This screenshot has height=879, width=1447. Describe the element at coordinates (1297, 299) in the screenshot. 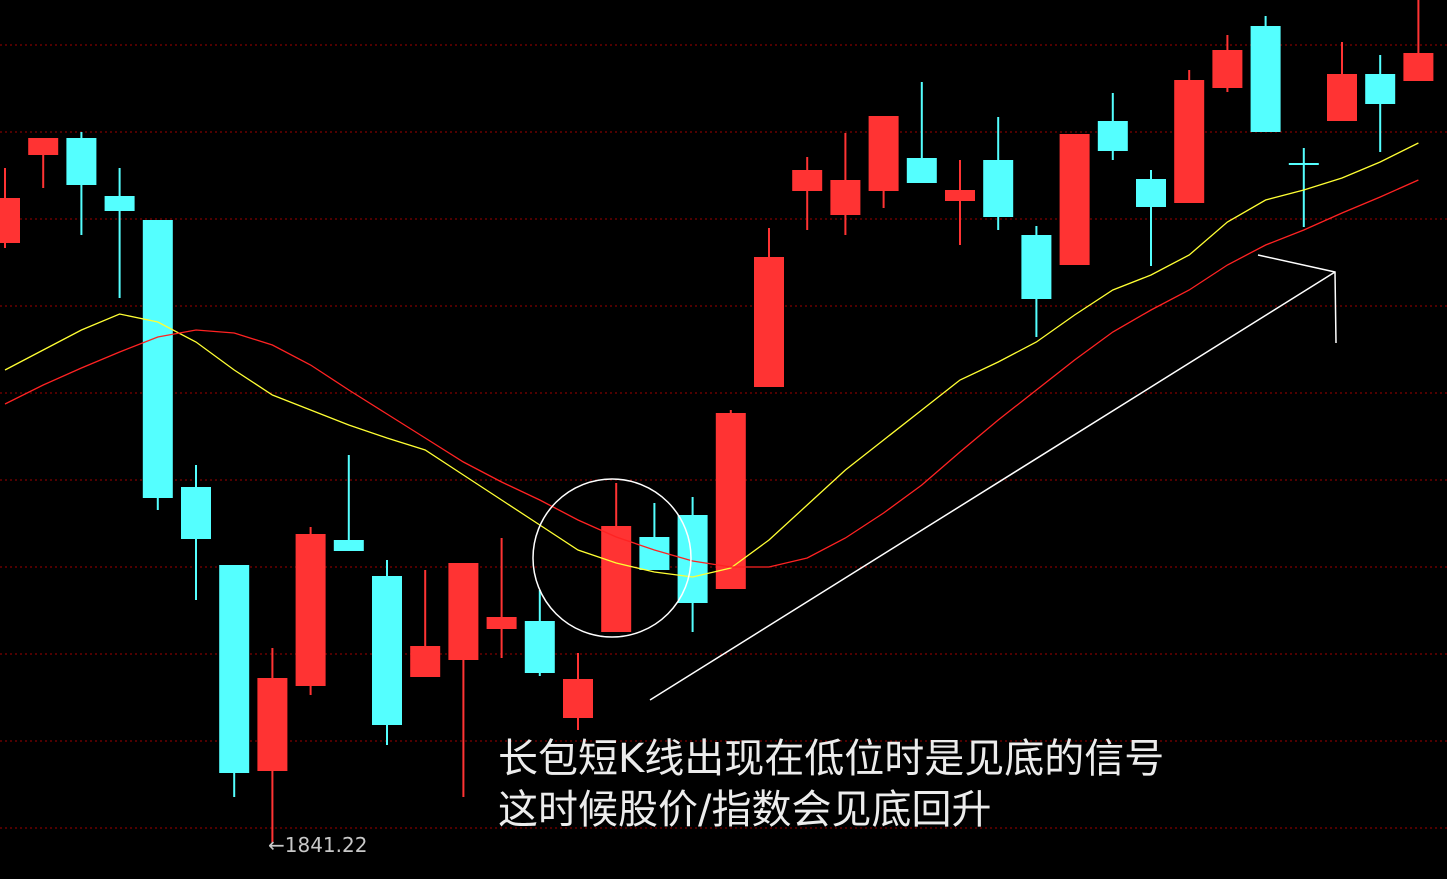

I see `arrow-head` at that location.